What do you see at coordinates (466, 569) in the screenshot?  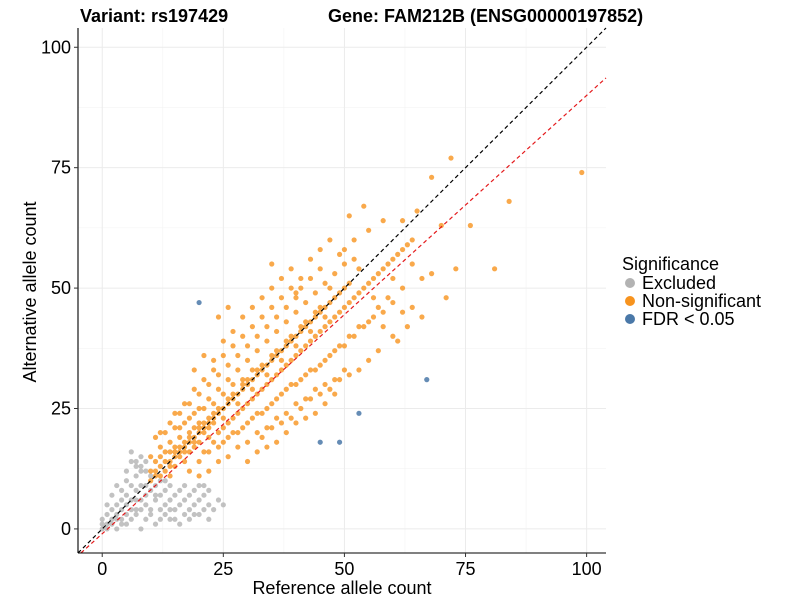 I see `x-tick-label: 75` at bounding box center [466, 569].